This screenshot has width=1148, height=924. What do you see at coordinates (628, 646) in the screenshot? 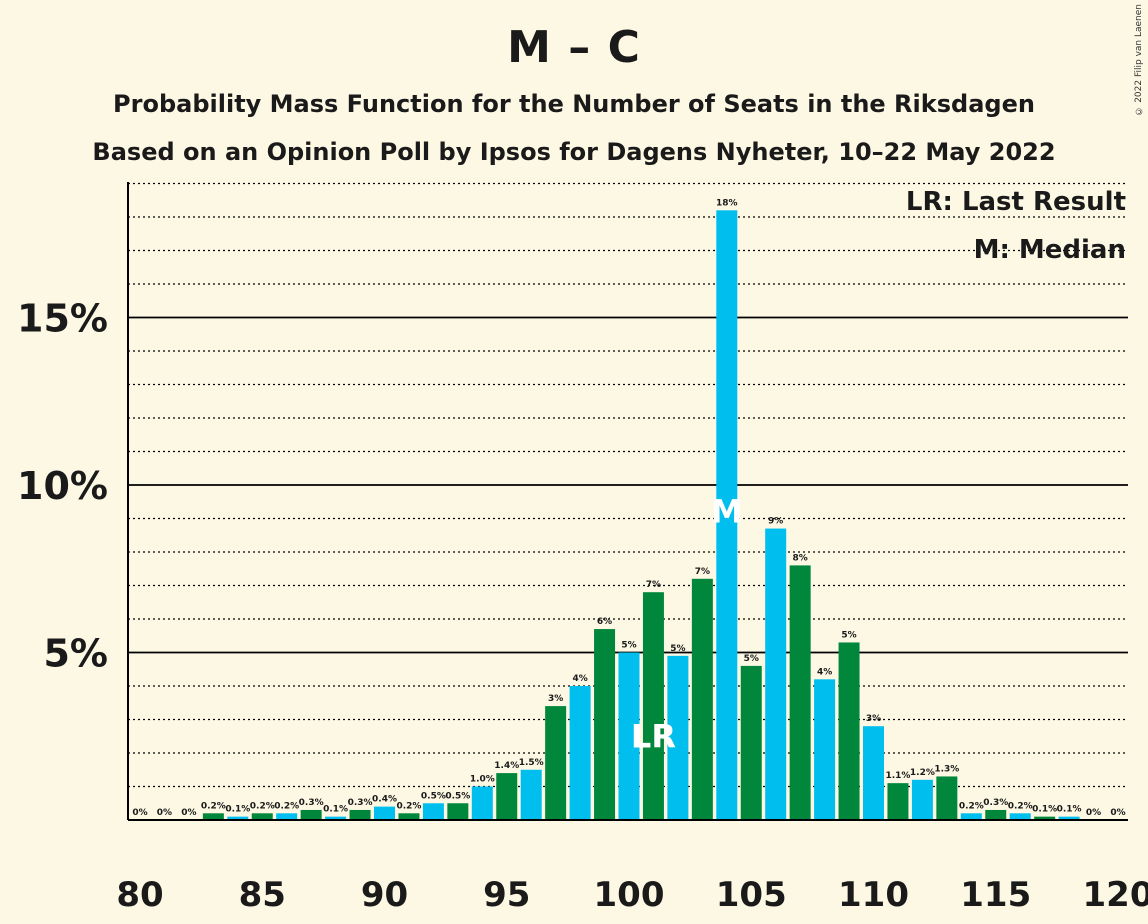
I see `data-label-seat-100: 5%` at bounding box center [628, 646].